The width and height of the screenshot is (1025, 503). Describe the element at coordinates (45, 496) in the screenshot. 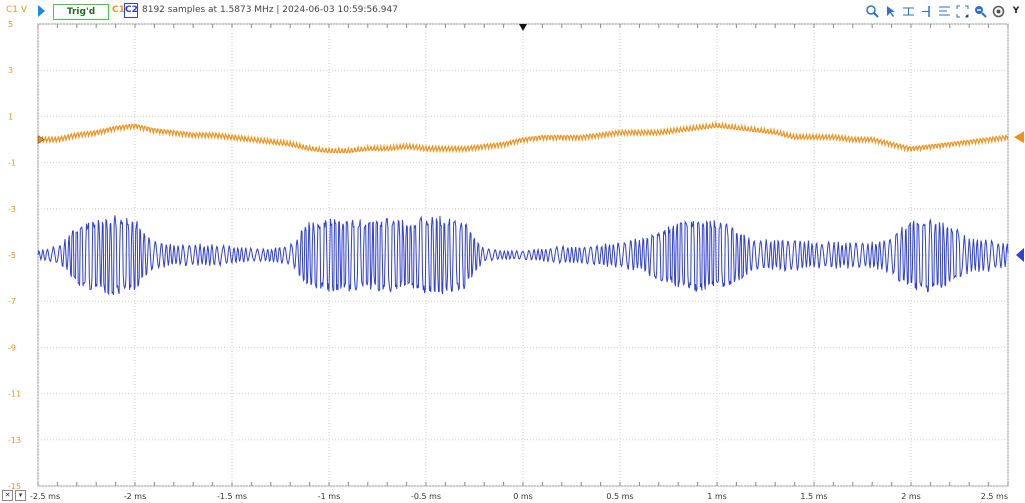

I see `x-tick-label: -2.5 ms` at that location.